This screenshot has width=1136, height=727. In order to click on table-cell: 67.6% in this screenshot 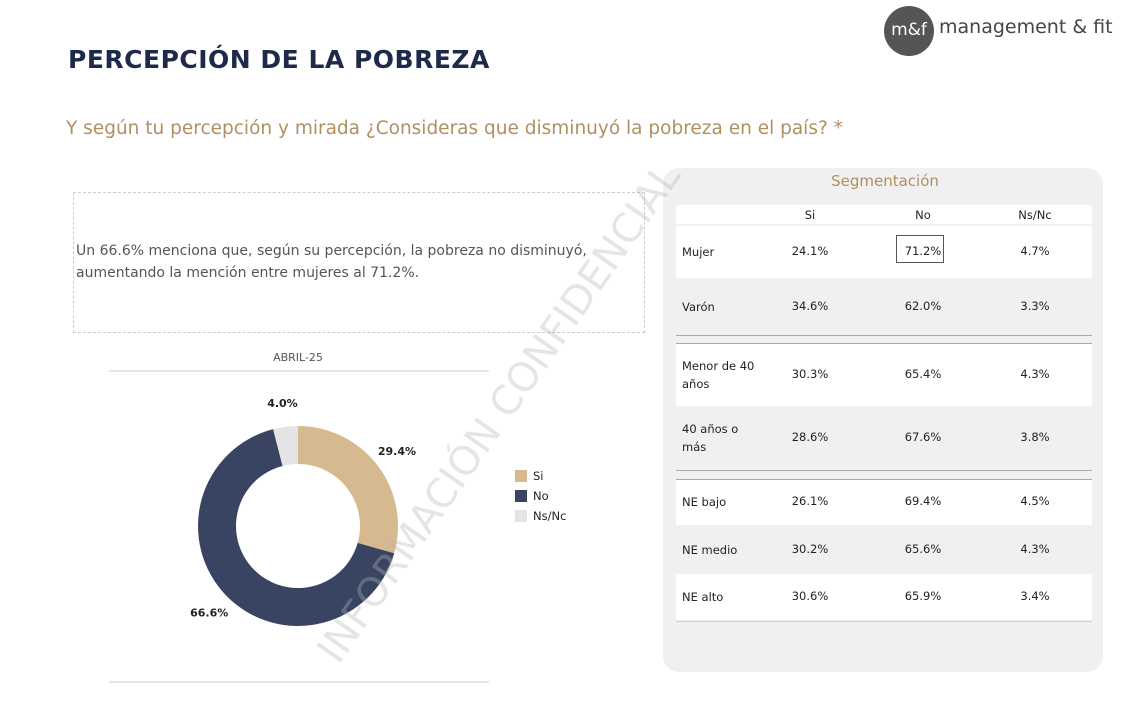, I will do `click(923, 437)`.